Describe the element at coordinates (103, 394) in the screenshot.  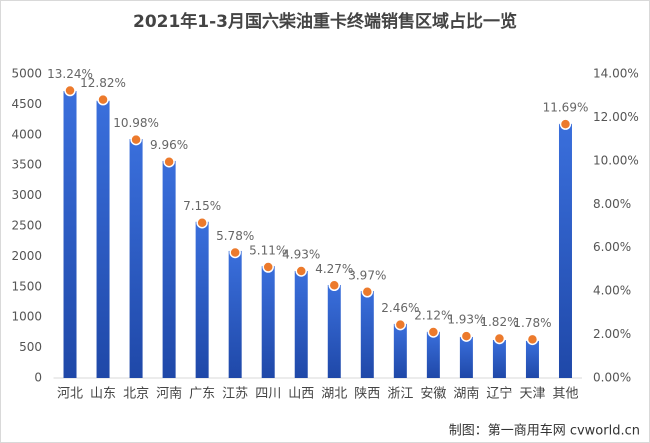
I see `x-tick-label: 山东` at that location.